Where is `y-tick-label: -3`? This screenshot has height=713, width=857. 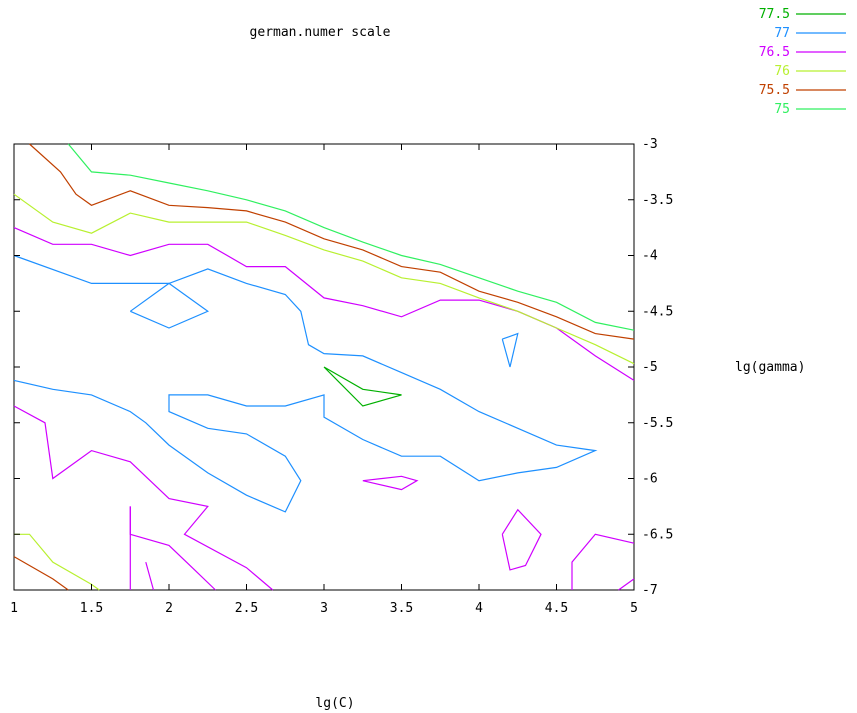
y-tick-label: -3 is located at coordinates (650, 144).